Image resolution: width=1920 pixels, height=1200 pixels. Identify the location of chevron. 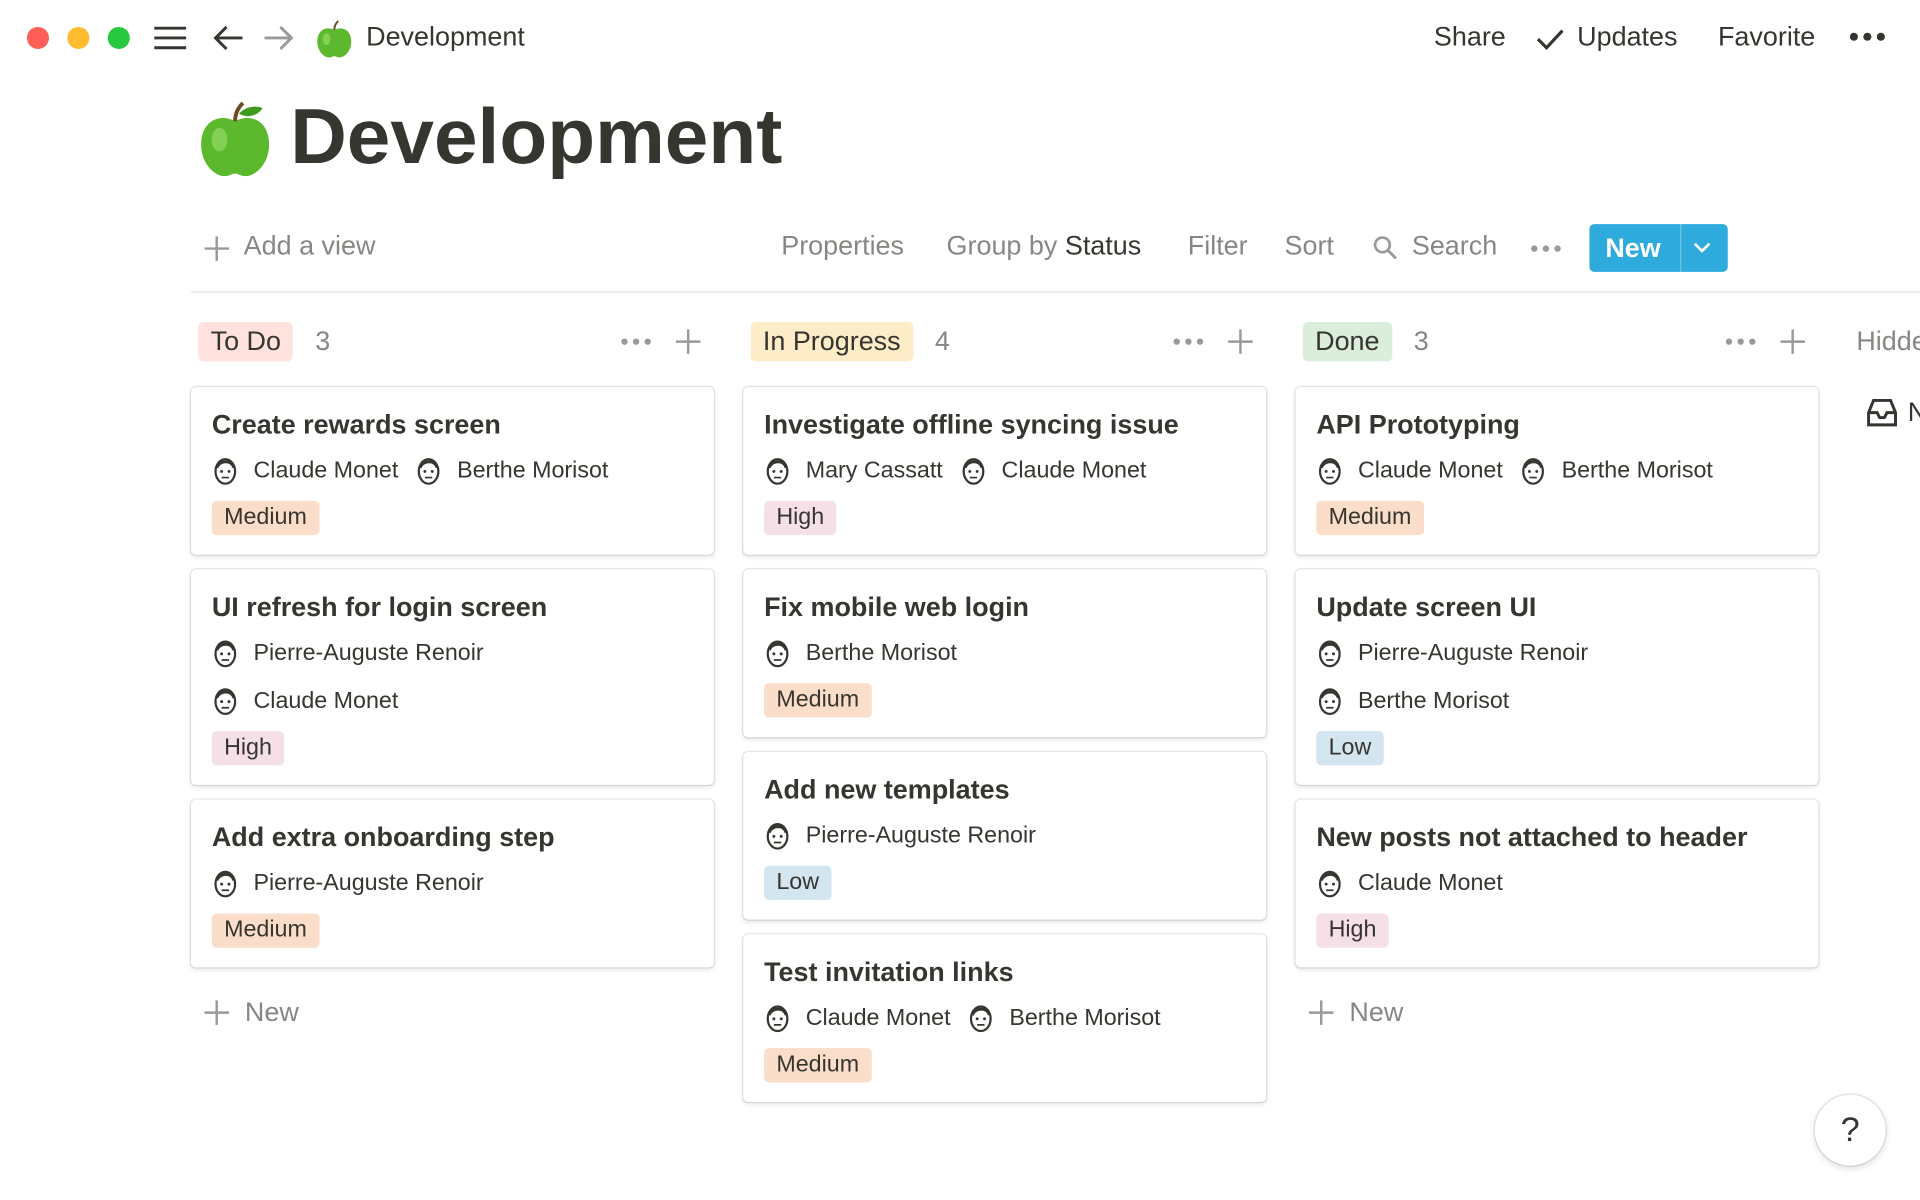
(1702, 247).